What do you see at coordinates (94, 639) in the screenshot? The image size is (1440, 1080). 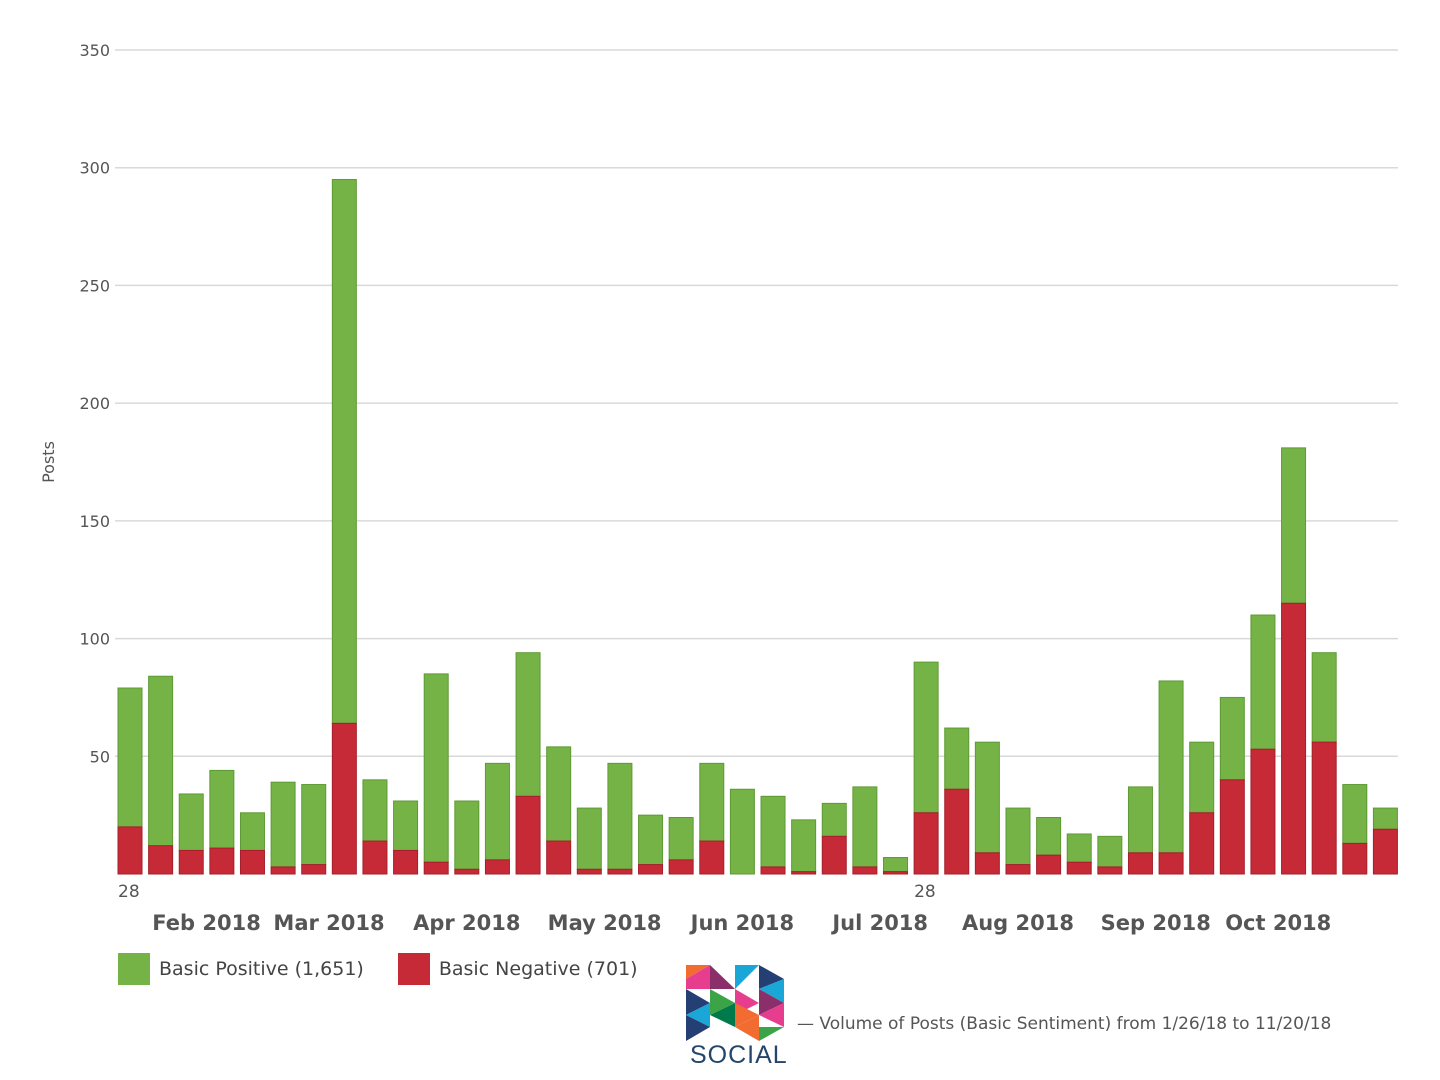 I see `y-tick-label: 100` at bounding box center [94, 639].